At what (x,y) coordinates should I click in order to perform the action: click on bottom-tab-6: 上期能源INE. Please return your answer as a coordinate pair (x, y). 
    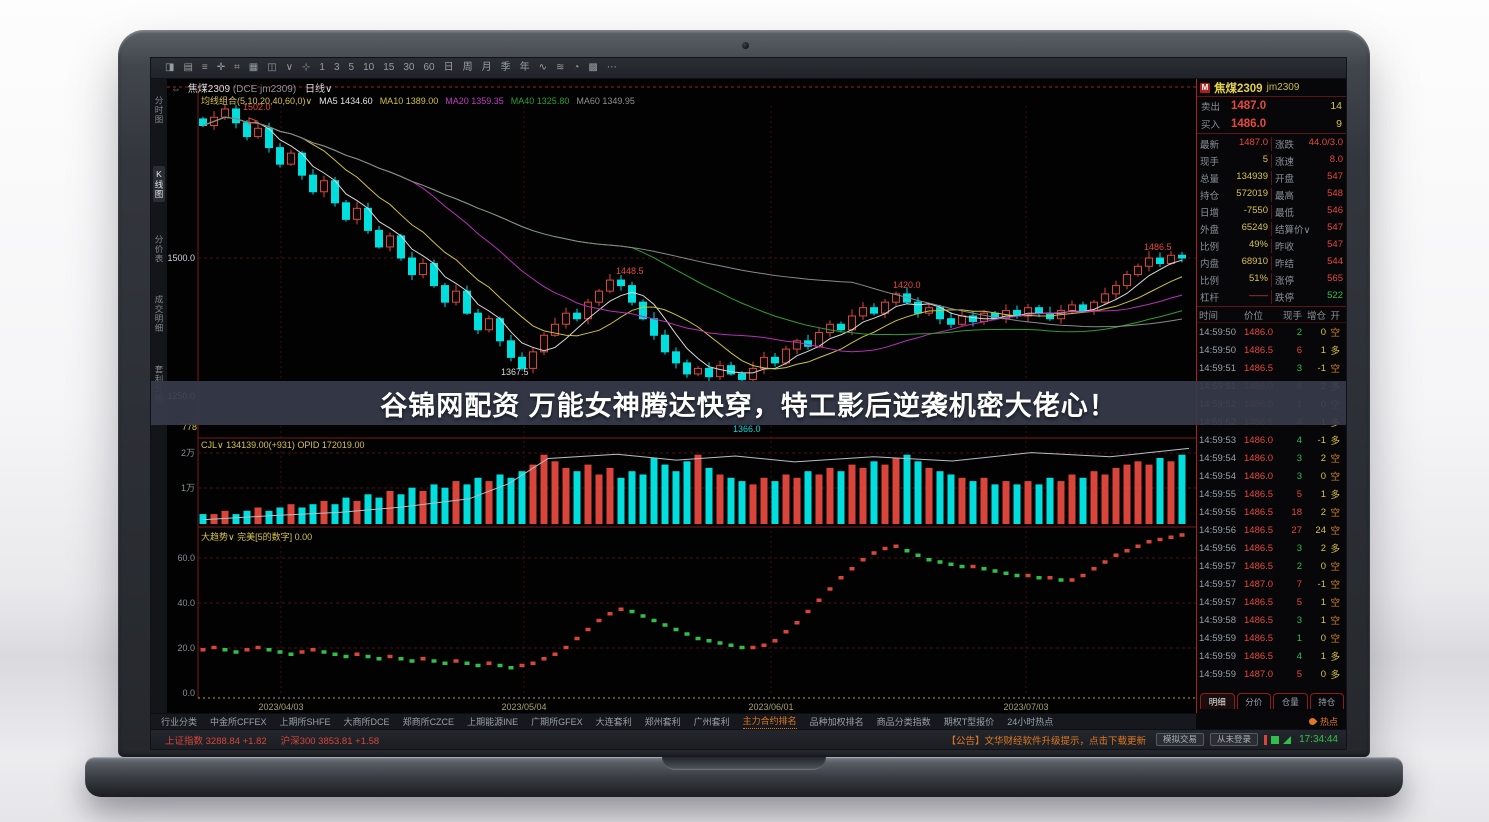
    Looking at the image, I should click on (493, 722).